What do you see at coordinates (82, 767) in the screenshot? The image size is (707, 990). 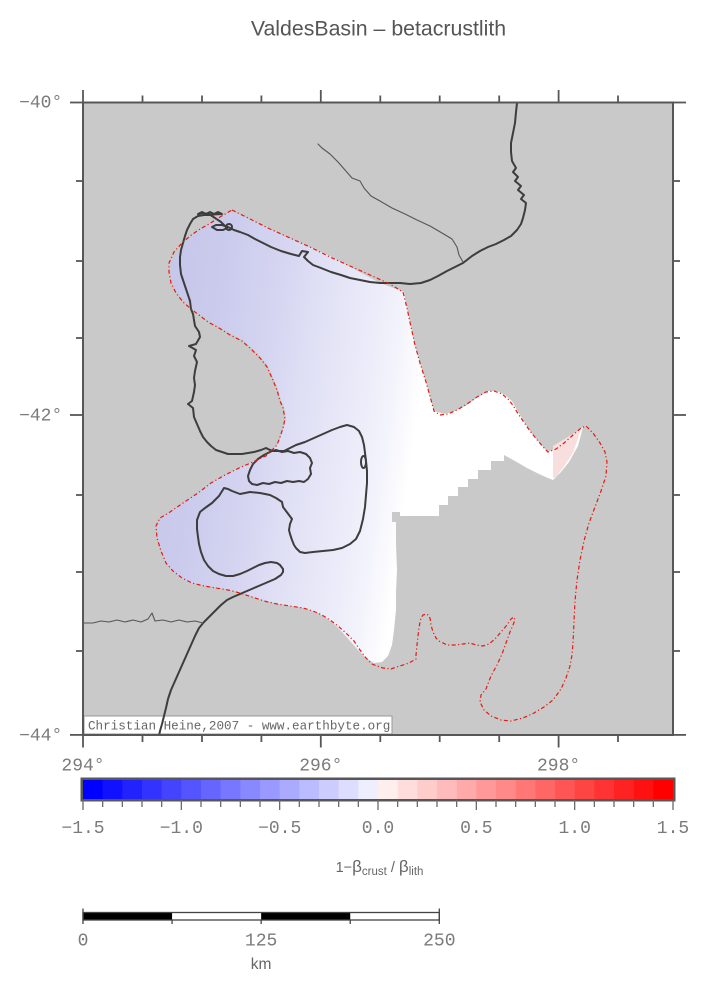 I see `svg-text: 294°` at bounding box center [82, 767].